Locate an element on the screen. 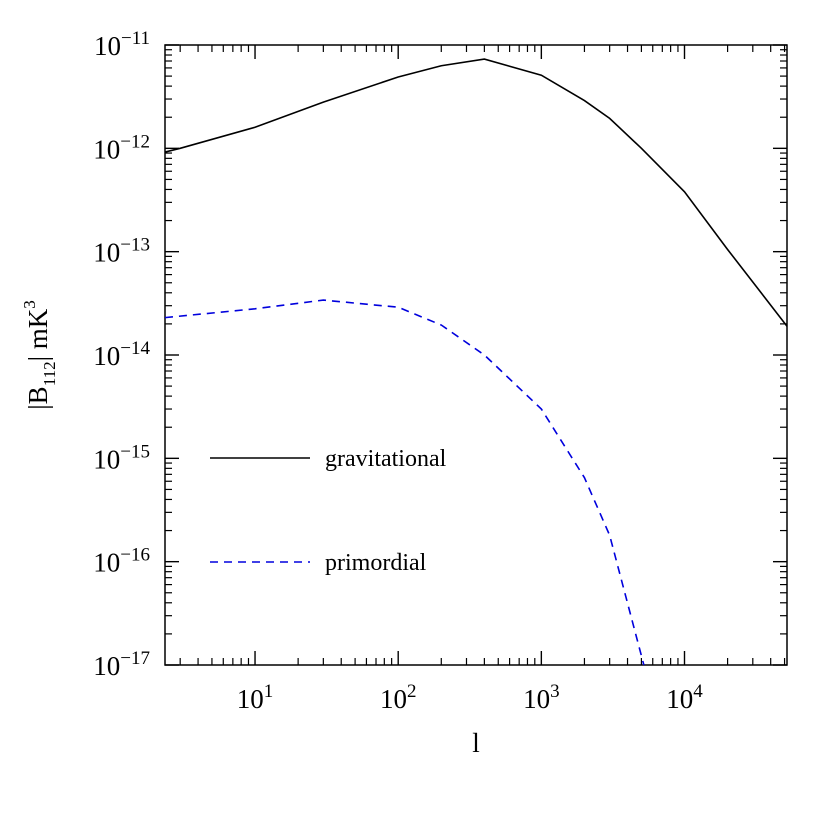 The image size is (830, 830). legend-label: primordial is located at coordinates (376, 563).